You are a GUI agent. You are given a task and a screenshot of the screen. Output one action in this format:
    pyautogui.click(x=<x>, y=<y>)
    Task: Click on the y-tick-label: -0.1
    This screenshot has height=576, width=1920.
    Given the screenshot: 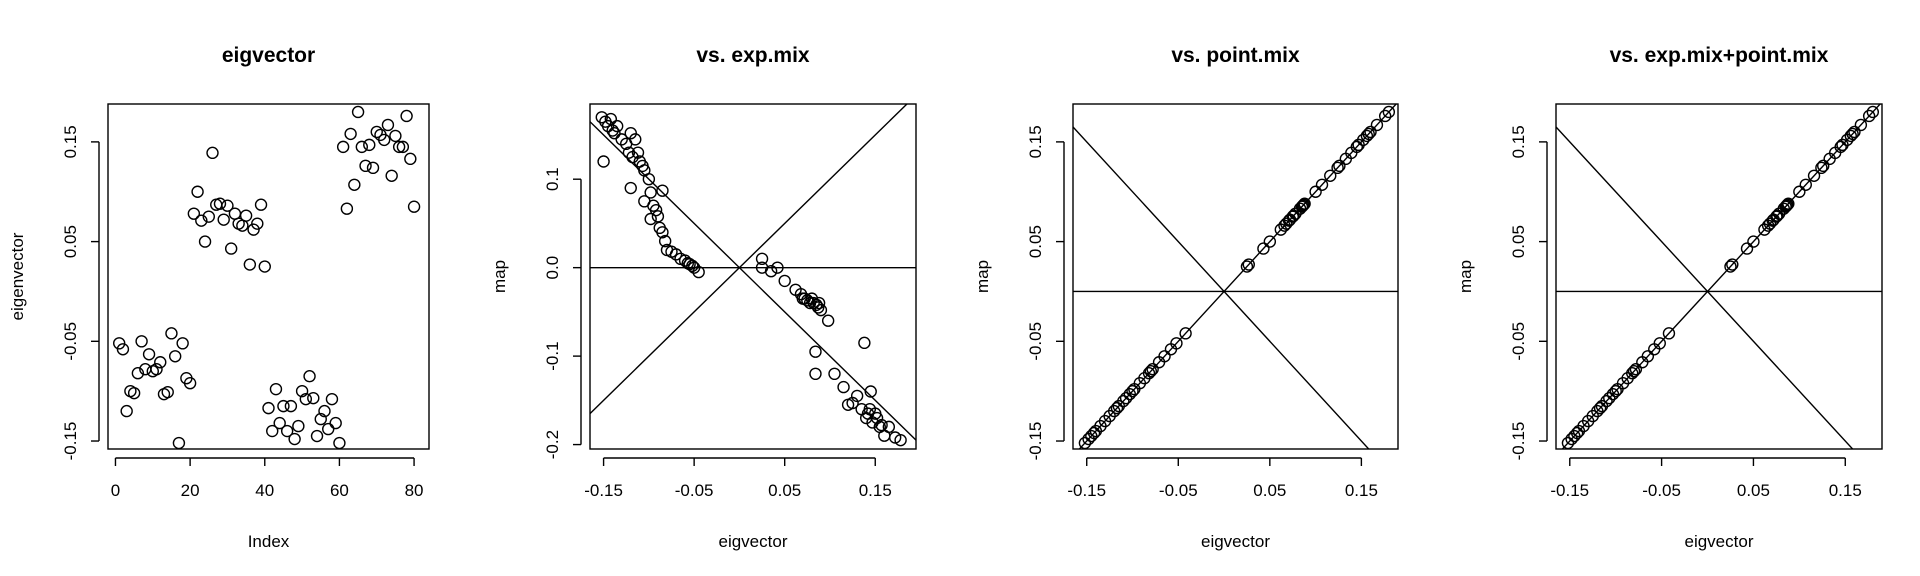 What is the action you would take?
    pyautogui.click(x=552, y=355)
    